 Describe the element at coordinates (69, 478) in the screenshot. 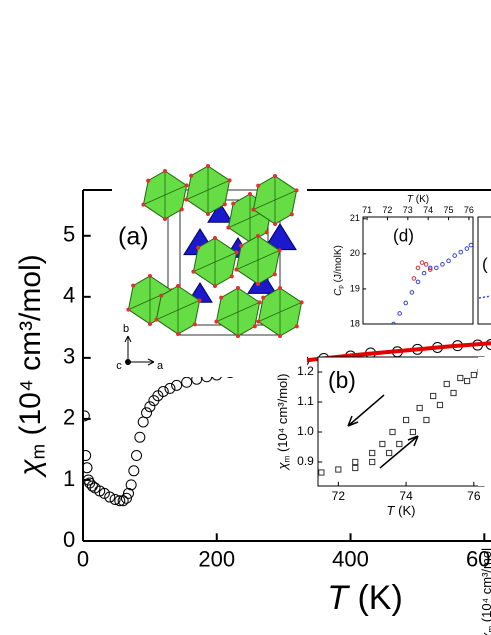

I see `y-tick-label: 1` at that location.